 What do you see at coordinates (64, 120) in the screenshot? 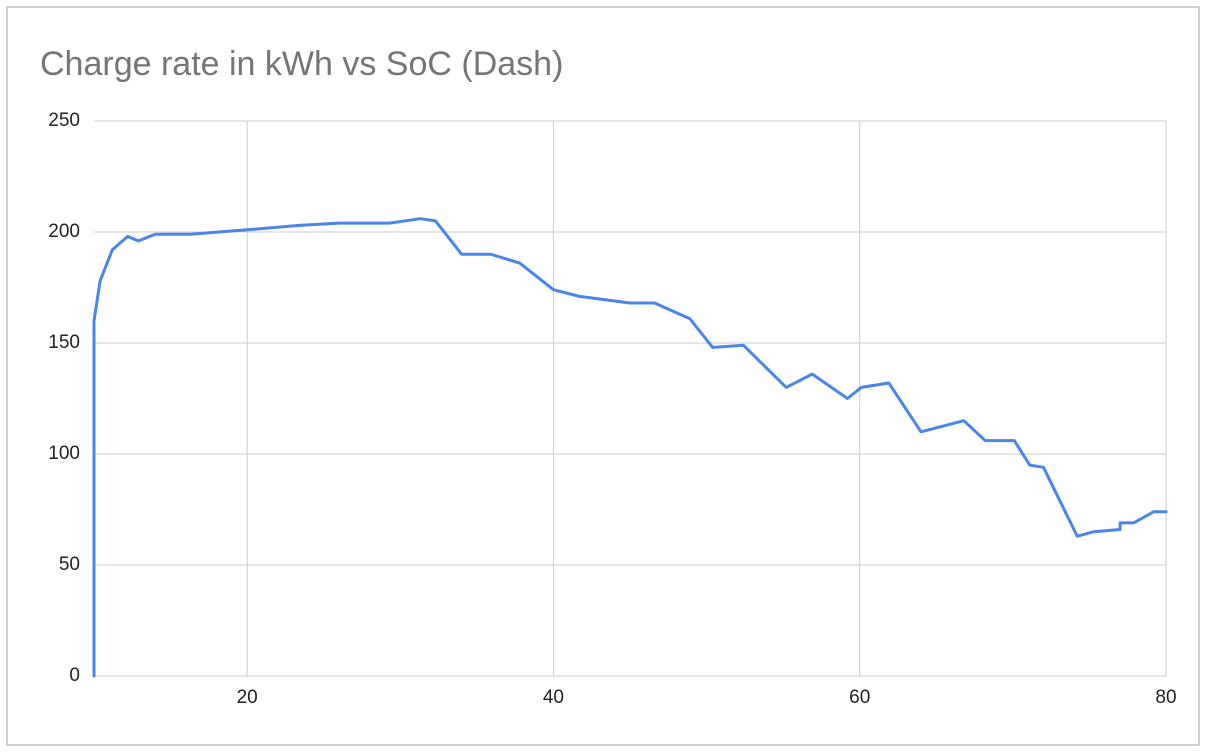
I see `y-tick-label: 250` at bounding box center [64, 120].